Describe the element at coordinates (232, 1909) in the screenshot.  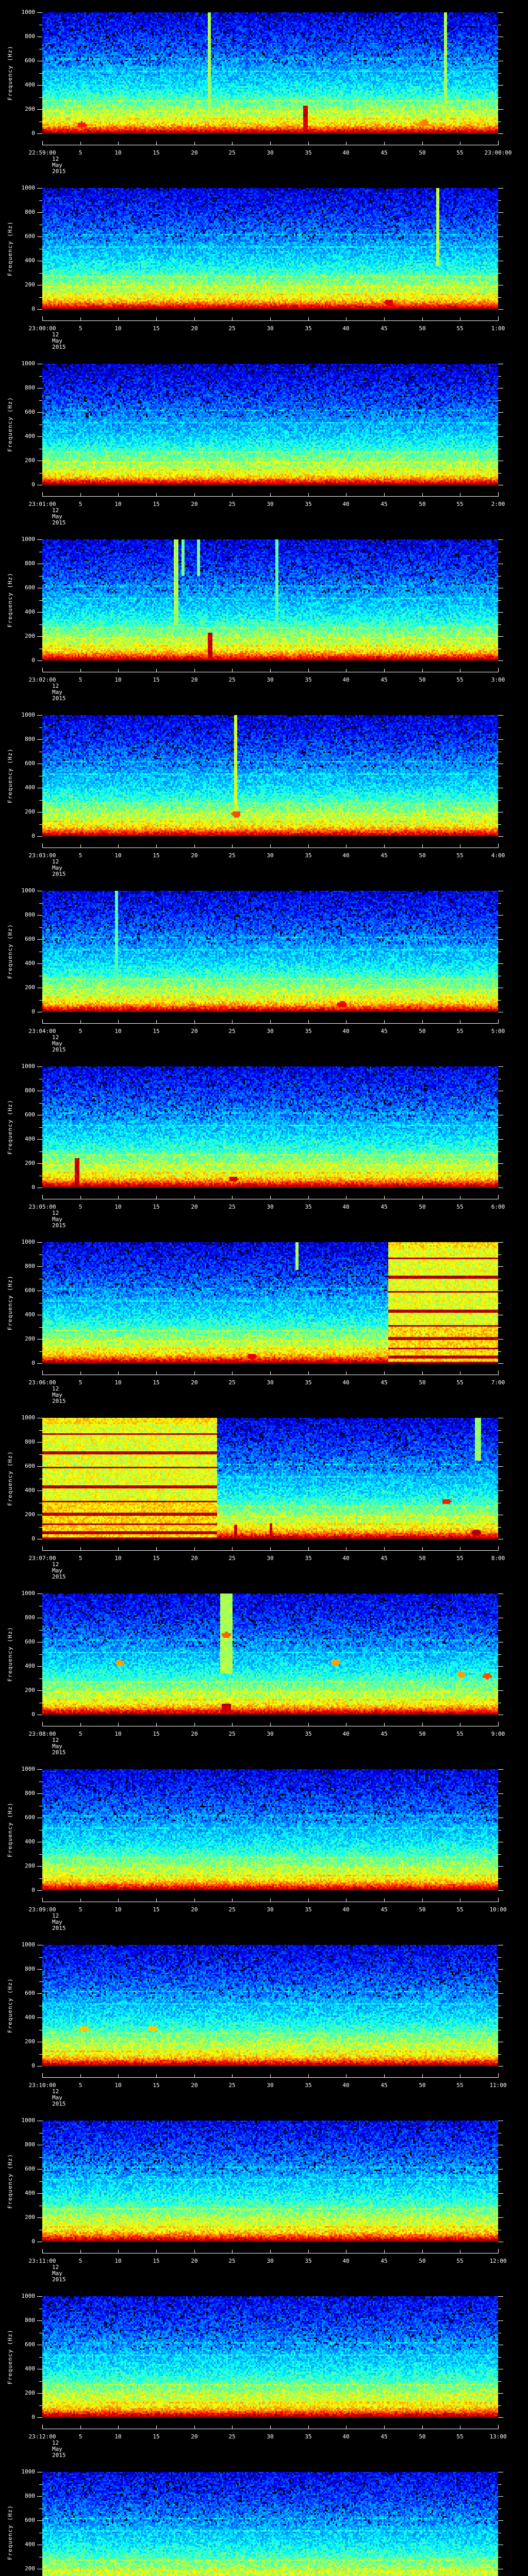
I see `x-tick-label: 25` at that location.